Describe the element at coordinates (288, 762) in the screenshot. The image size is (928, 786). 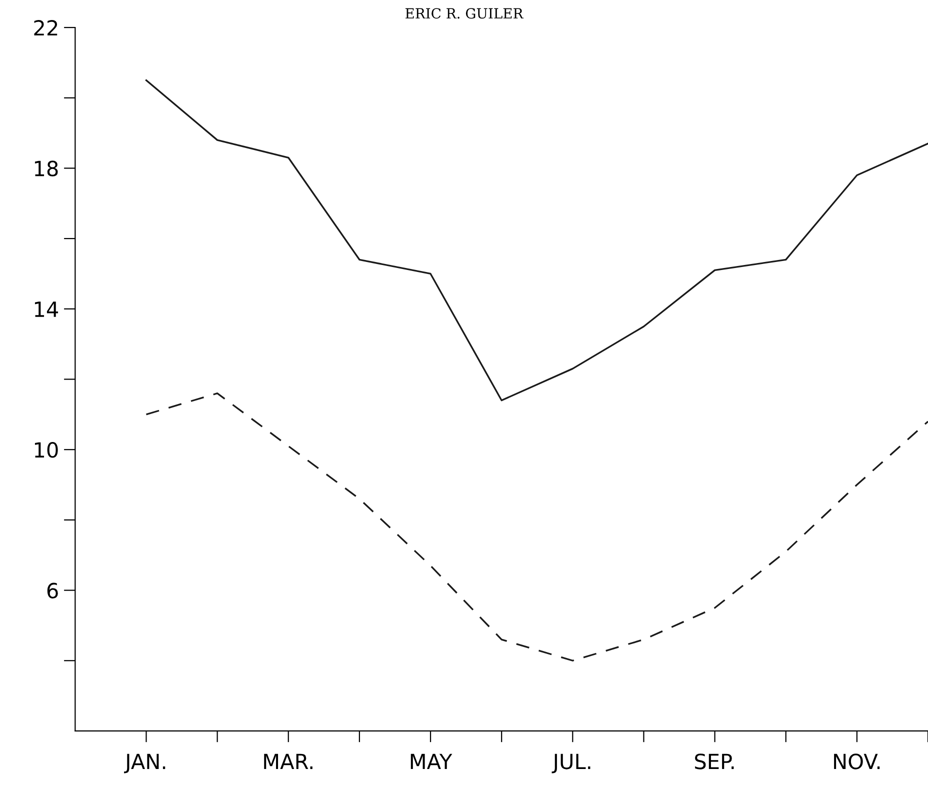
I see `x-tick-label: MAR.` at that location.